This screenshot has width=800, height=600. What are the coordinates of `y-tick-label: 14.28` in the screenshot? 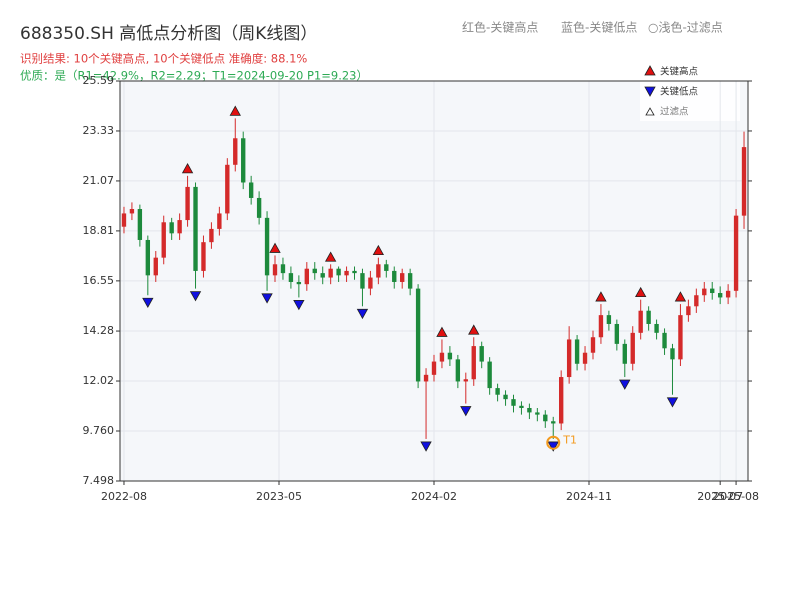 It's located at (99, 330).